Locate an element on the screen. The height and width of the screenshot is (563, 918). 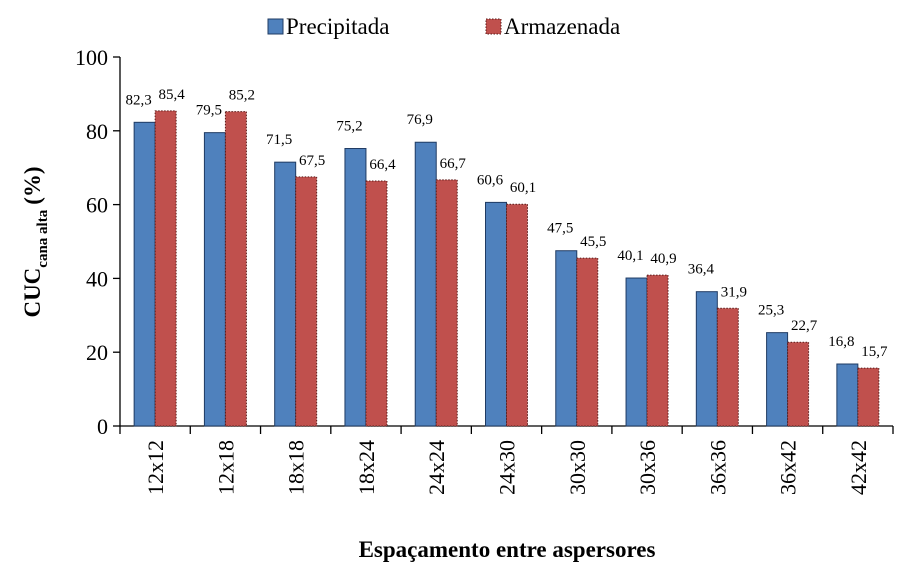
value-label: 31,9 is located at coordinates (734, 292).